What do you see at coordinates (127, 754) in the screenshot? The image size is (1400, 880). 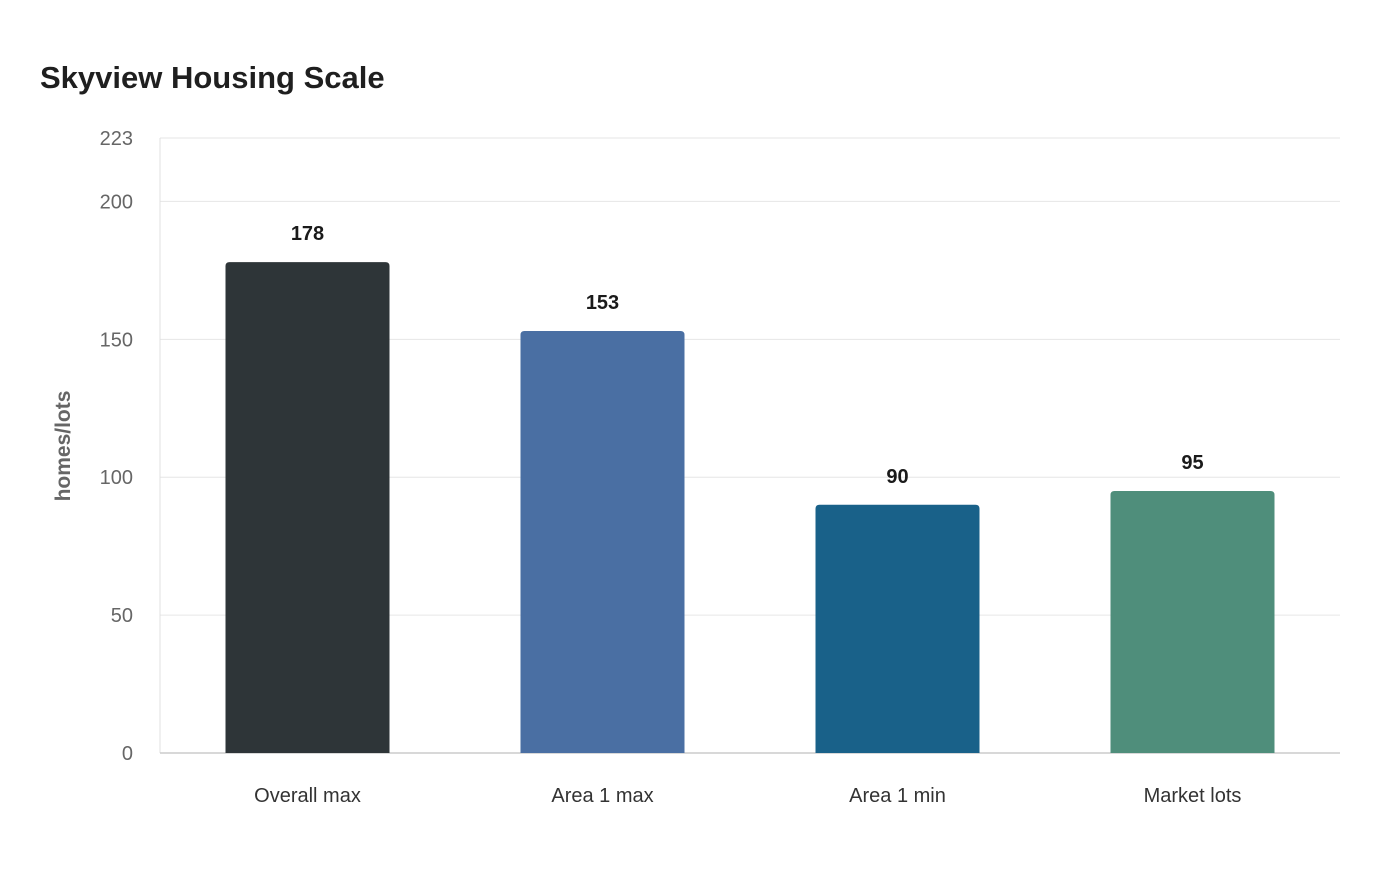 I see `y-tick-label: 0` at bounding box center [127, 754].